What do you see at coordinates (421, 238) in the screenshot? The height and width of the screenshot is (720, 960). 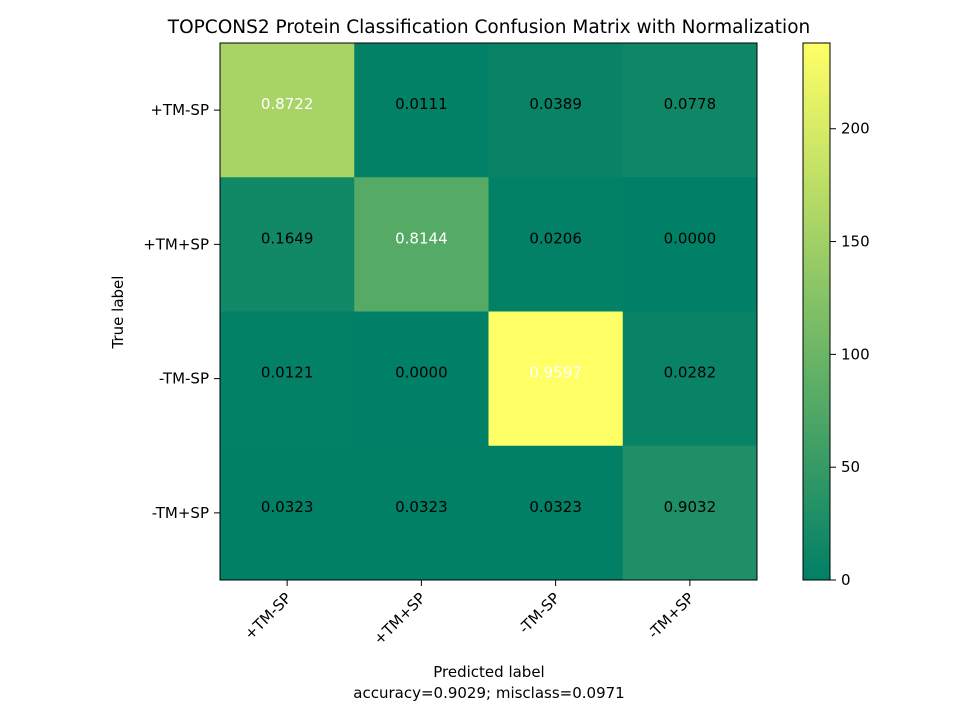 I see `cell-label-1-1: 0.8144` at bounding box center [421, 238].